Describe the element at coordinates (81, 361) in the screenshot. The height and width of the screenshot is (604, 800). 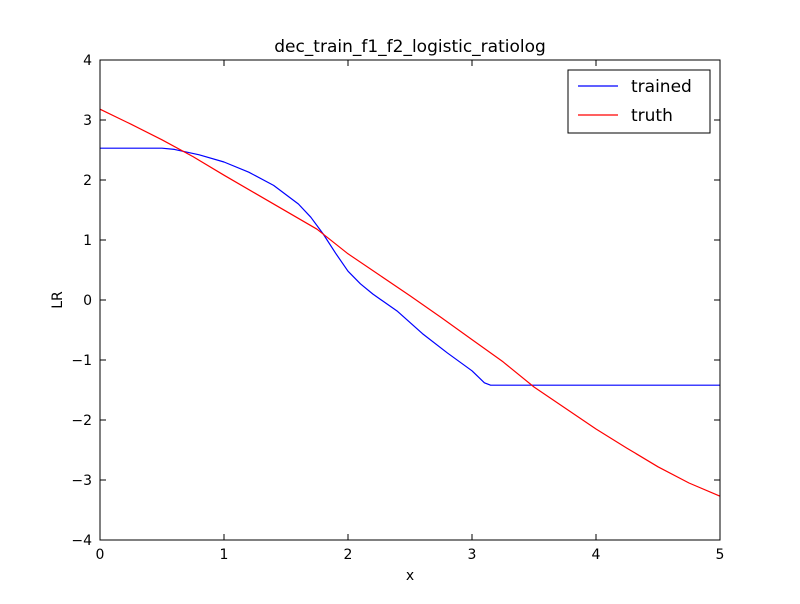
I see `y-tick-label: −1` at that location.